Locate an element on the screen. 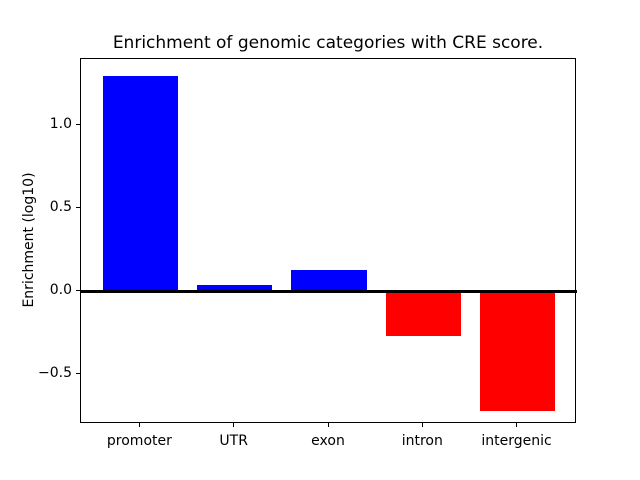 This screenshot has height=480, width=640. bar-UTR is located at coordinates (235, 288).